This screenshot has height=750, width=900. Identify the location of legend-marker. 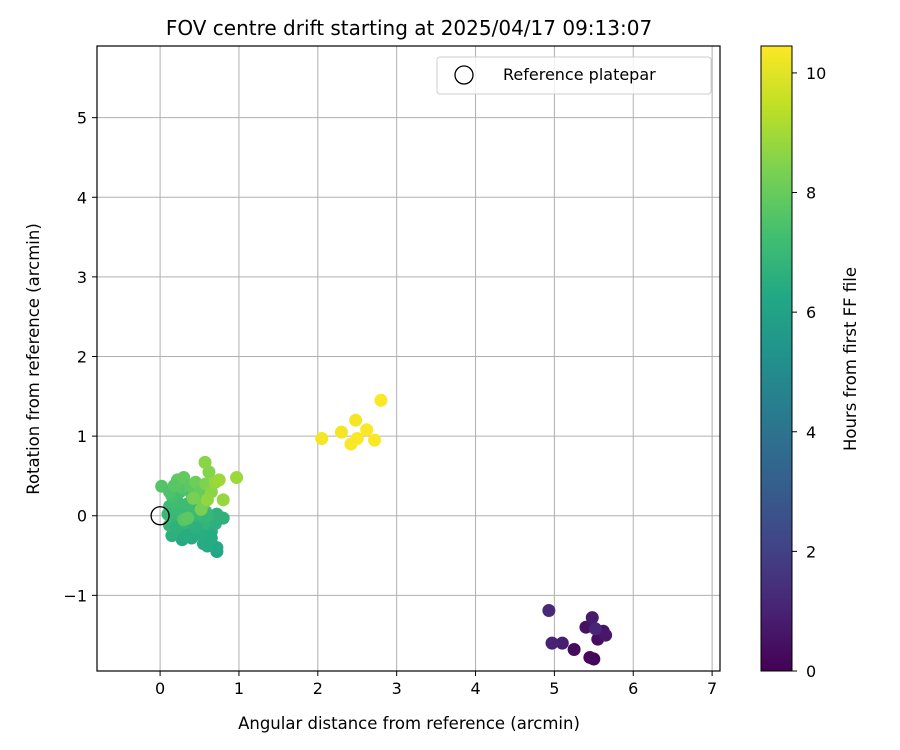
(464, 75).